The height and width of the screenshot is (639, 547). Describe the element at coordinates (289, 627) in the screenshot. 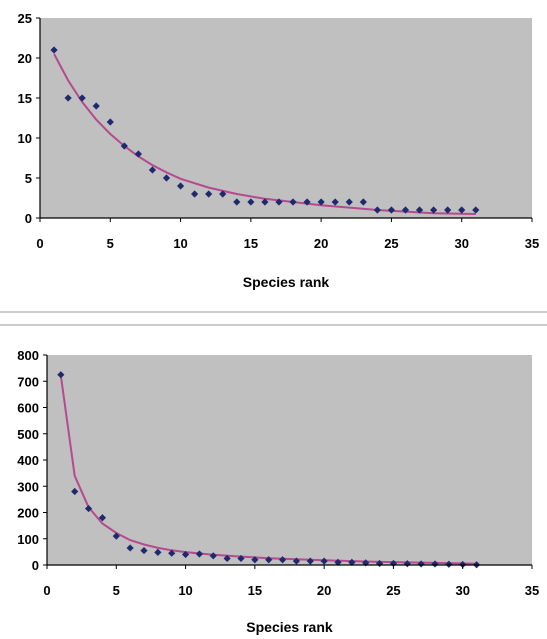

I see `x-axis-label-bottom: Species rank` at that location.